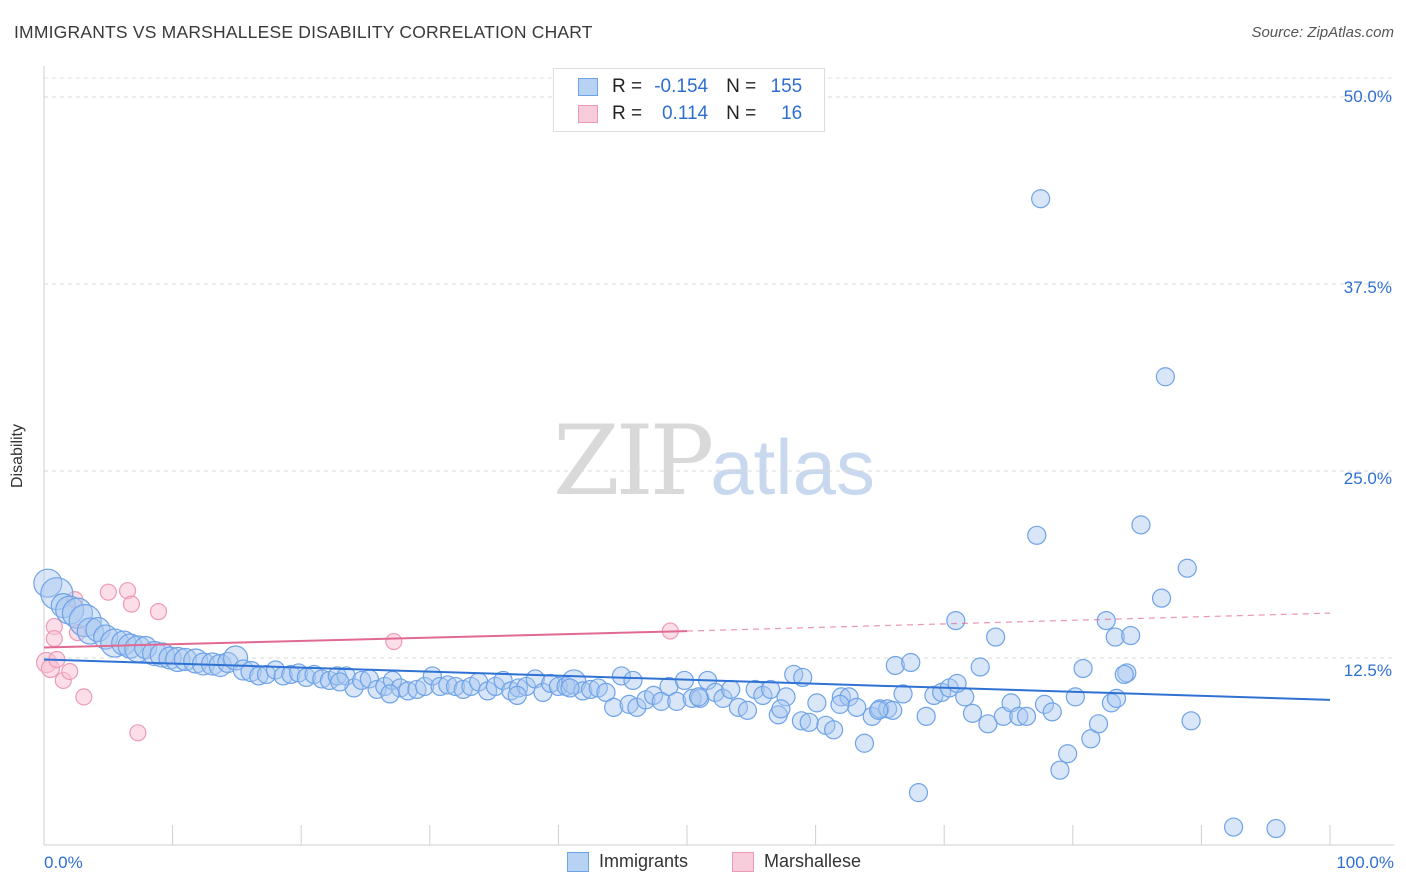 The width and height of the screenshot is (1406, 892). Describe the element at coordinates (1367, 287) in the screenshot. I see `y-tick-37-5: 37.5%` at that location.